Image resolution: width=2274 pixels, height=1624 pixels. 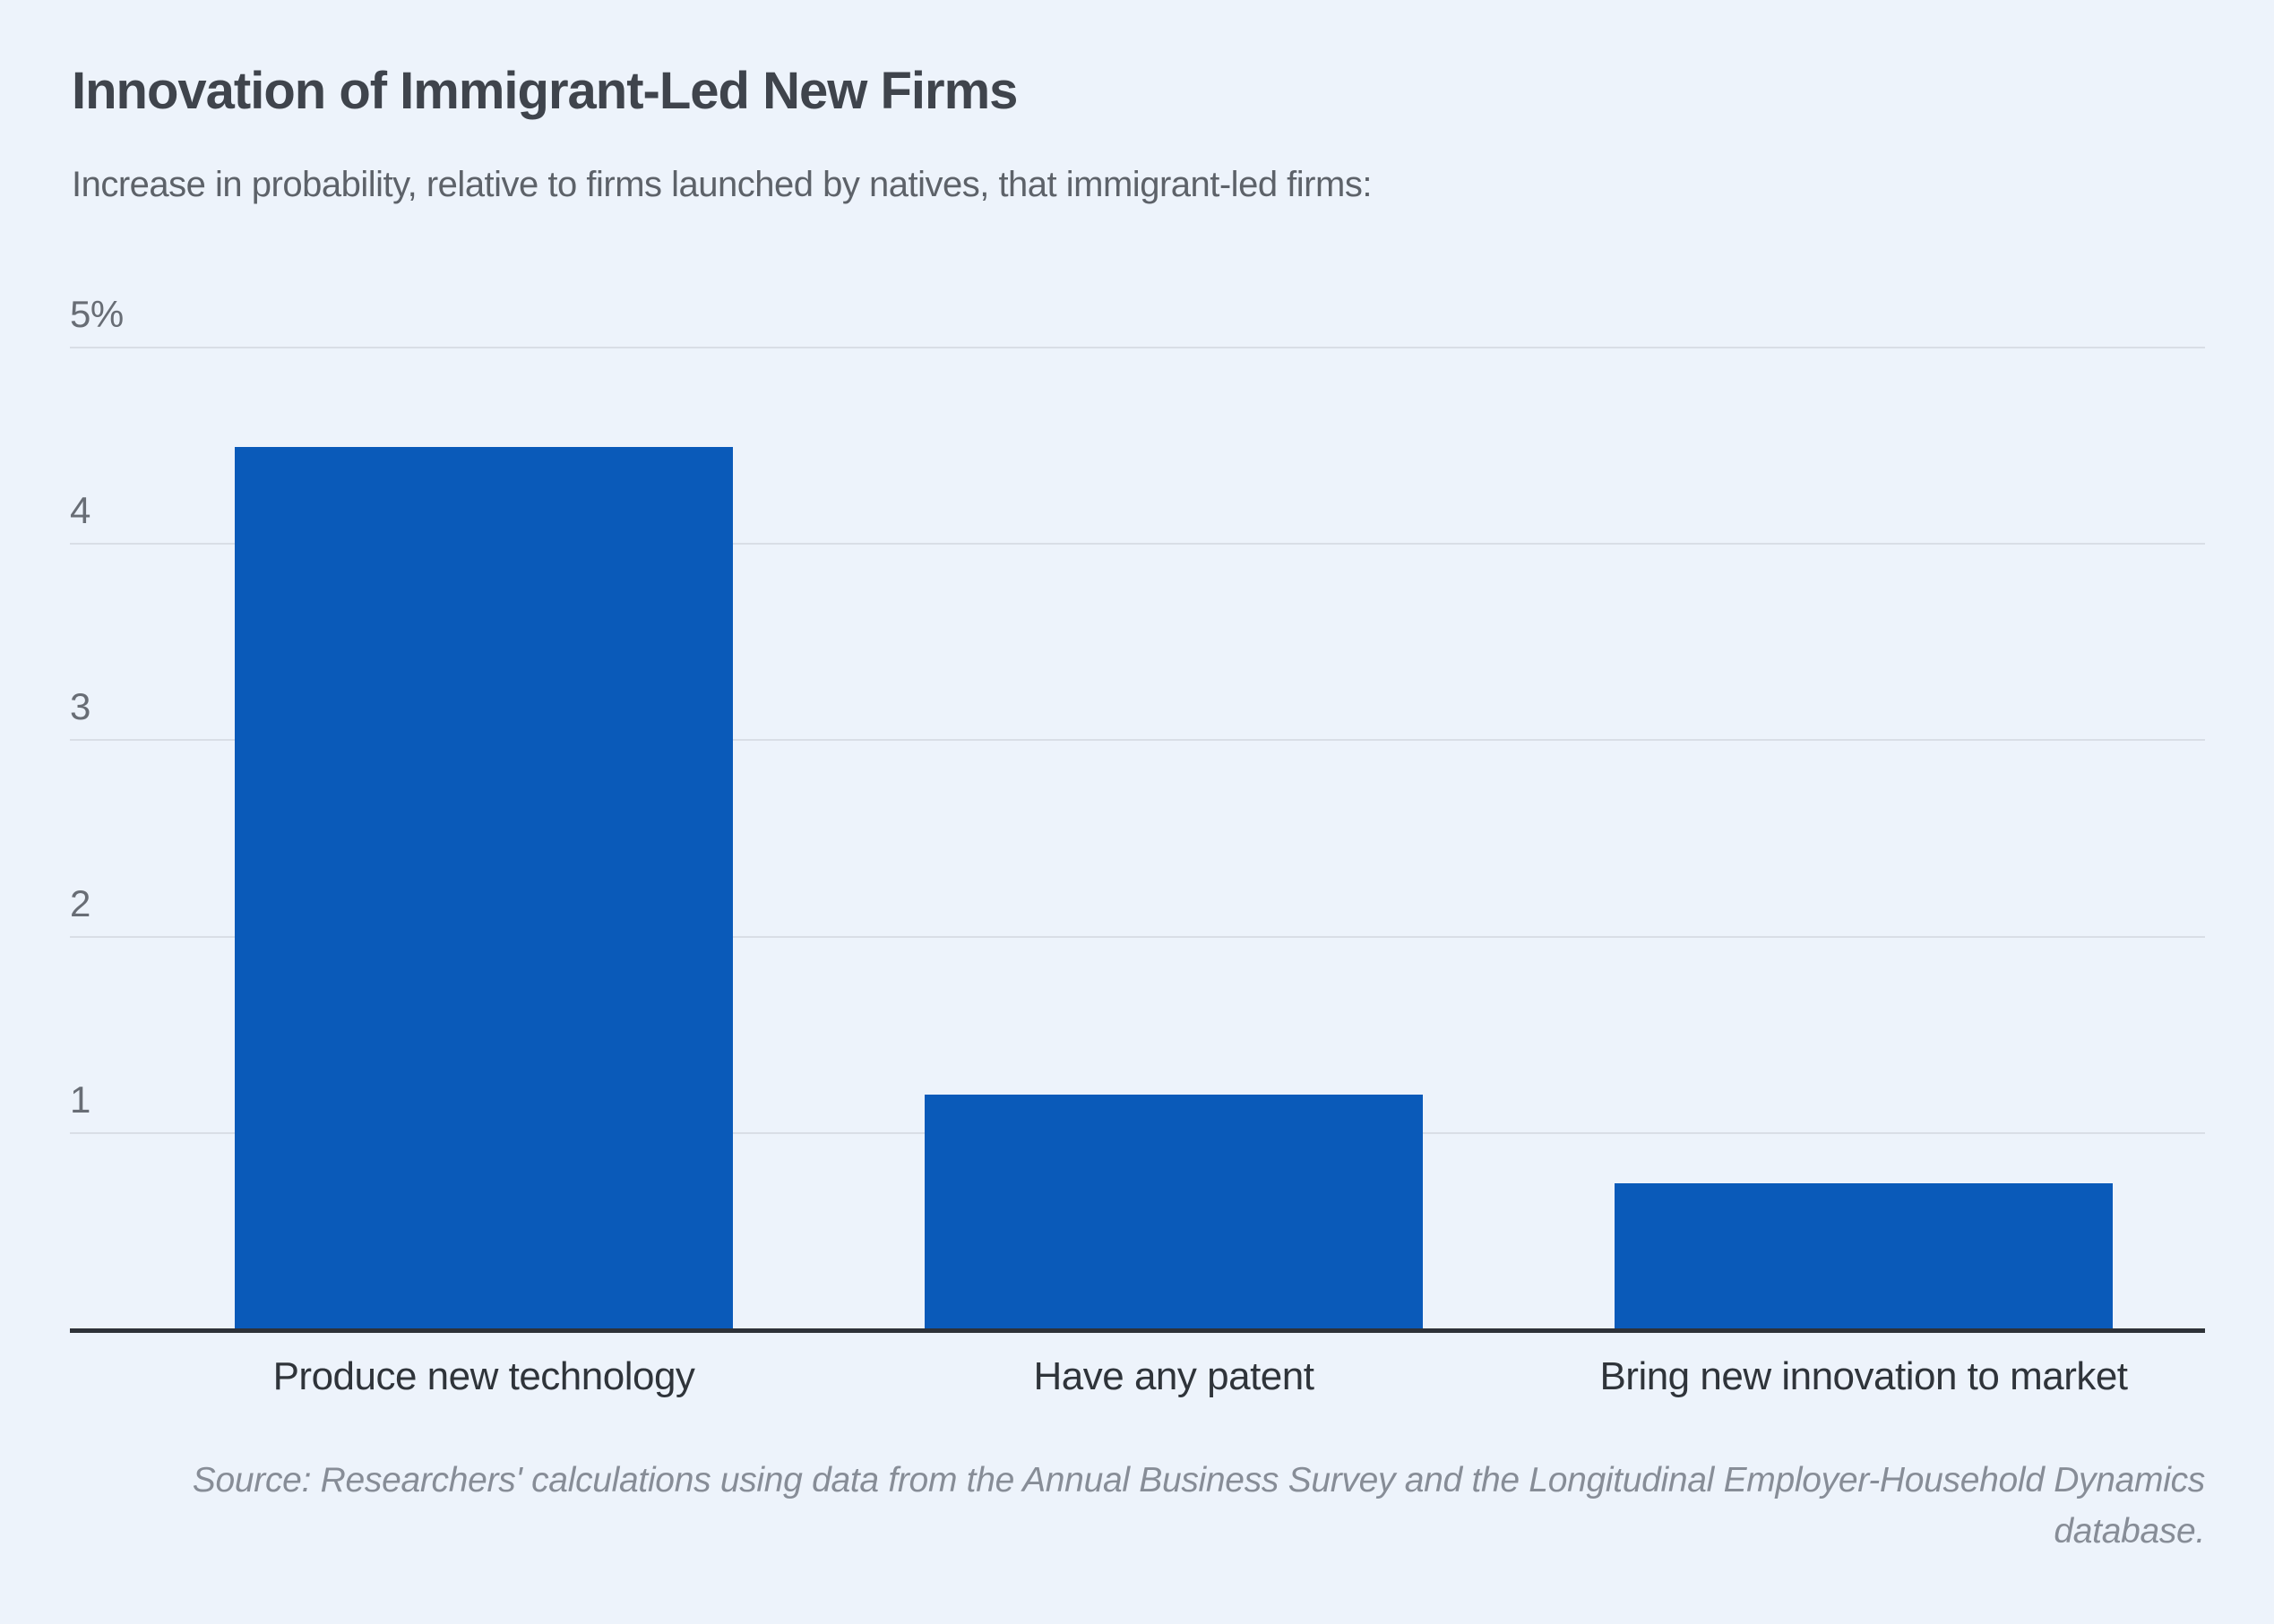 What do you see at coordinates (484, 1376) in the screenshot?
I see `x-tick-label-produce-new-technology: Produce new technology` at bounding box center [484, 1376].